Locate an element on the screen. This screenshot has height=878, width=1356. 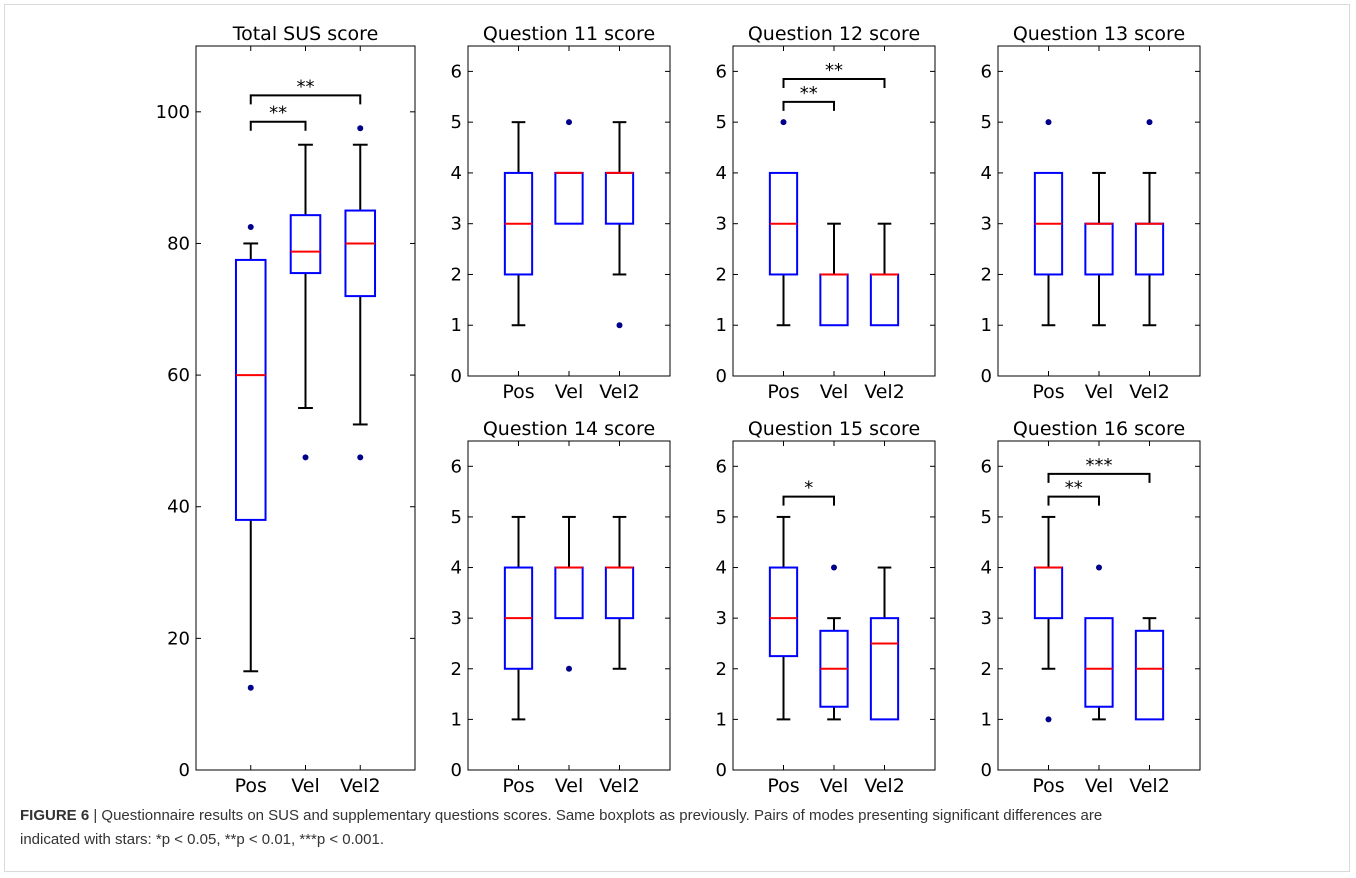
panel-title: Question 16 score is located at coordinates (1099, 429).